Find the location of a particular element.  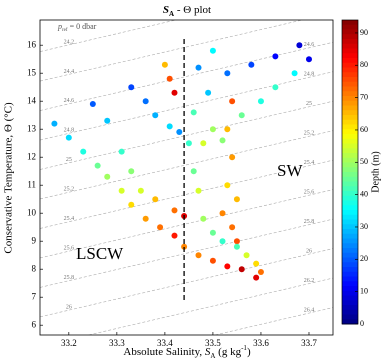

title-subscript: A is located at coordinates (171, 14).